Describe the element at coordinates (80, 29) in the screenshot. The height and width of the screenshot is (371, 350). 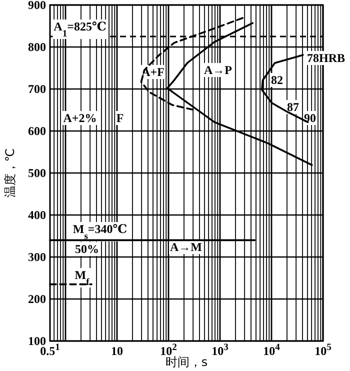
I see `ref-line-label: A$_{1}$=825℃` at that location.